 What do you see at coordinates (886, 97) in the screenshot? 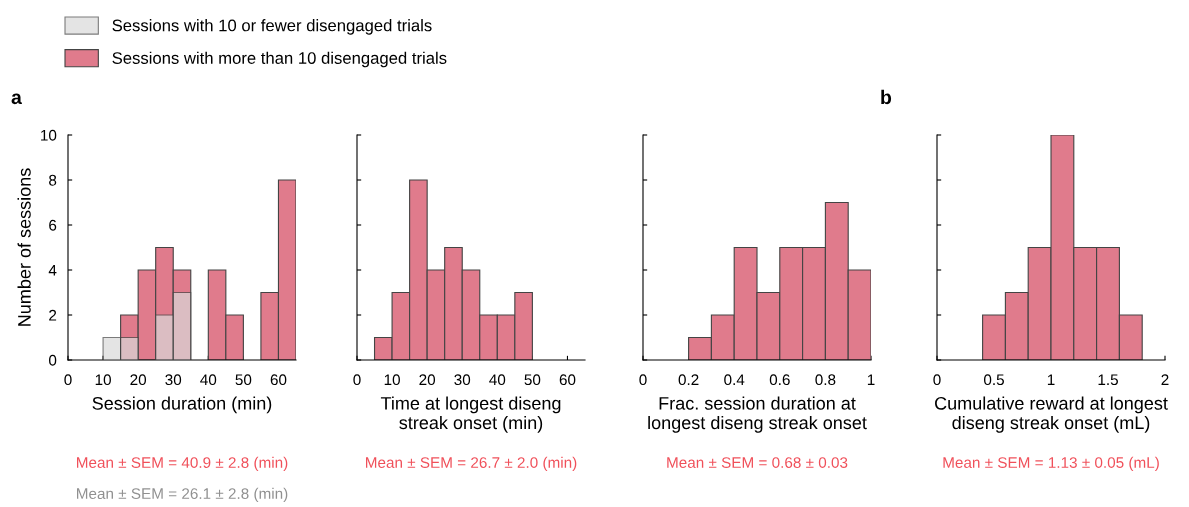
I see `chart-title: b` at bounding box center [886, 97].